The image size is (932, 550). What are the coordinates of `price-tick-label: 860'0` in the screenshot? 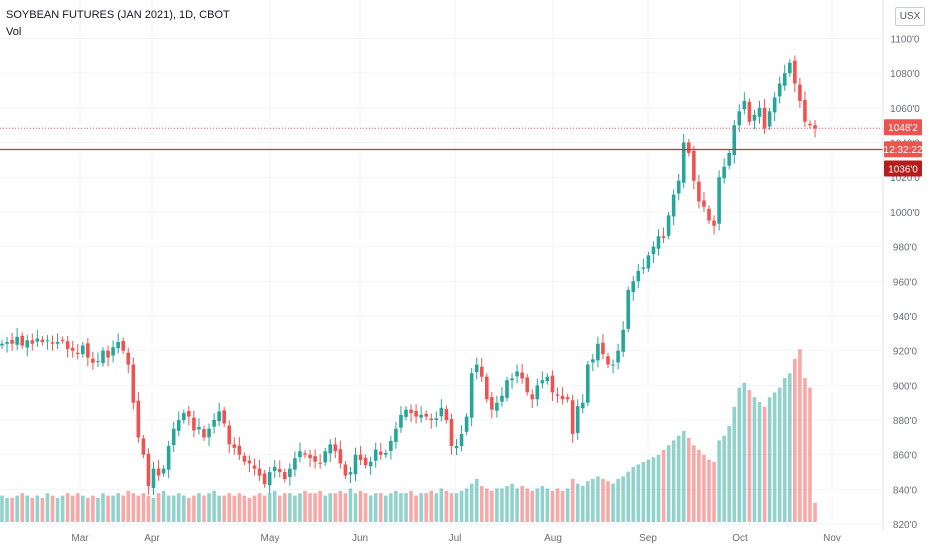 It's located at (905, 456).